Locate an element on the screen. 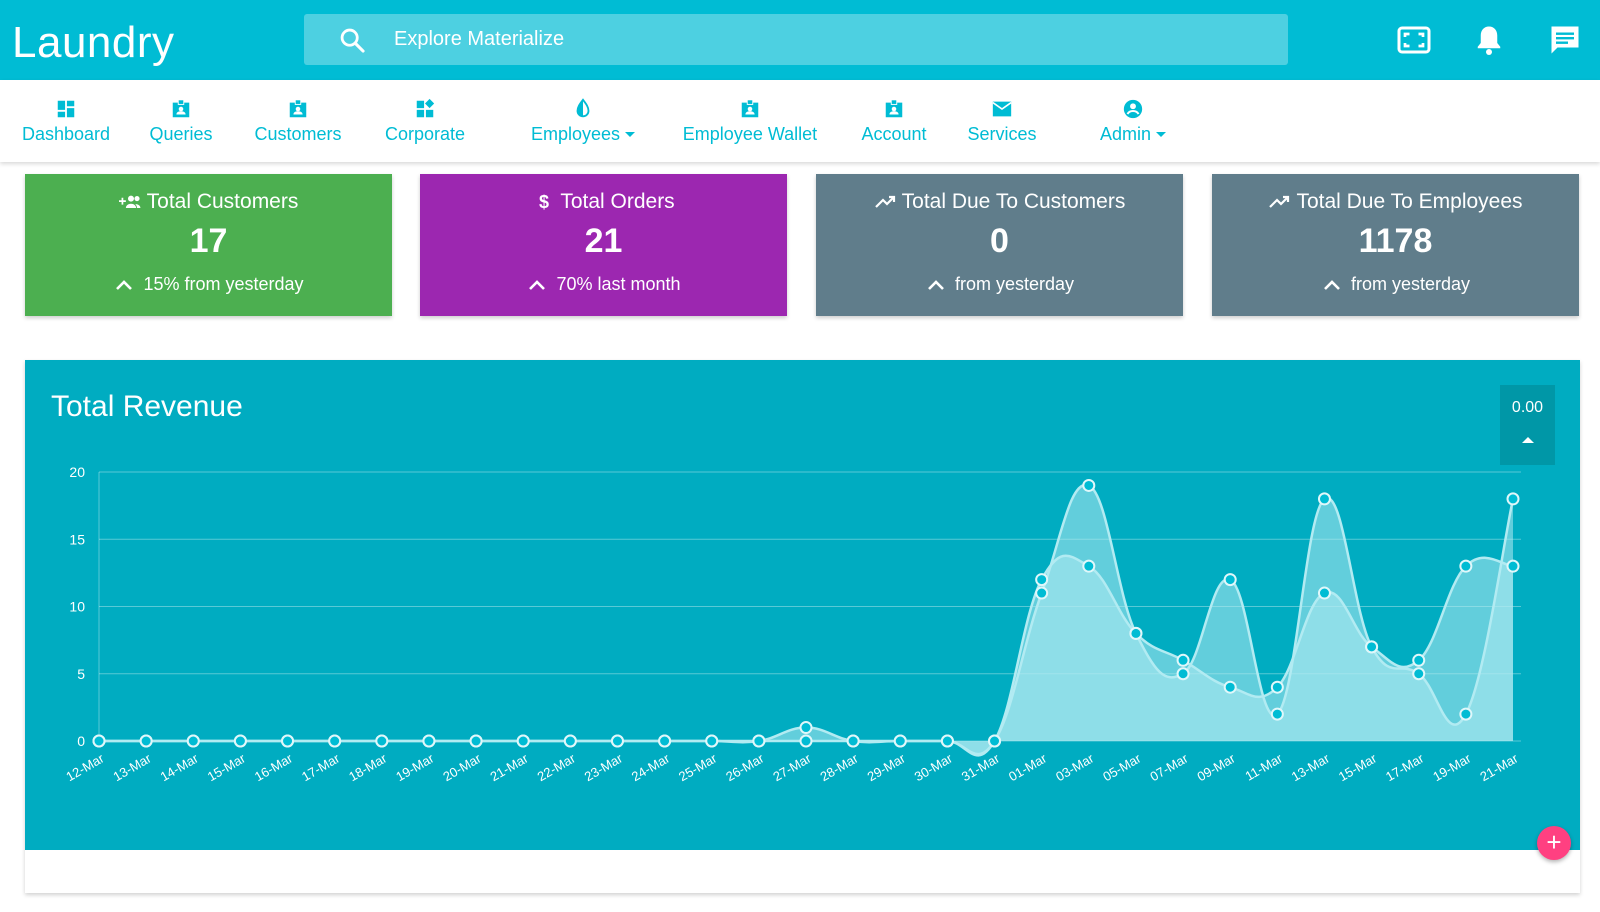 The image size is (1600, 912). revenue-badge: 0.00 is located at coordinates (1527, 425).